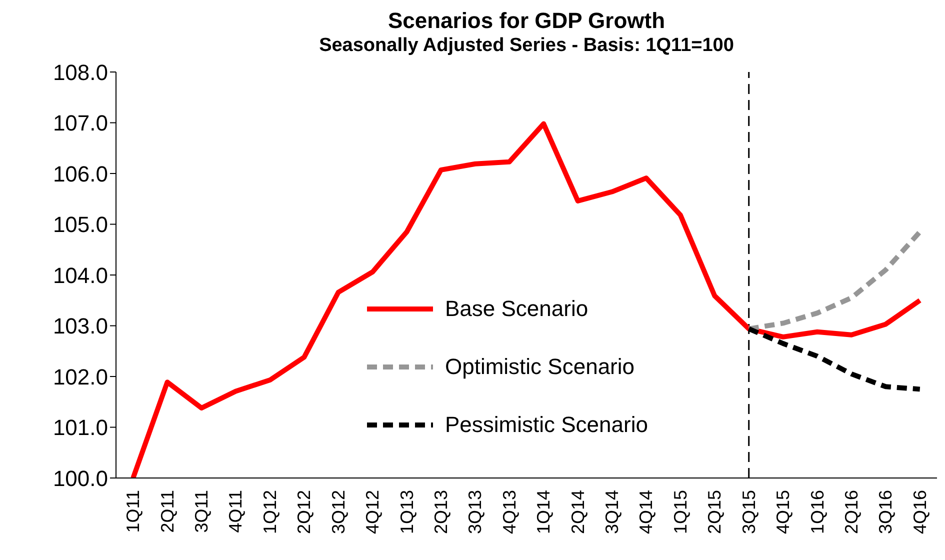 This screenshot has height=560, width=945. Describe the element at coordinates (304, 512) in the screenshot. I see `x-tick-label: 2Q12` at that location.